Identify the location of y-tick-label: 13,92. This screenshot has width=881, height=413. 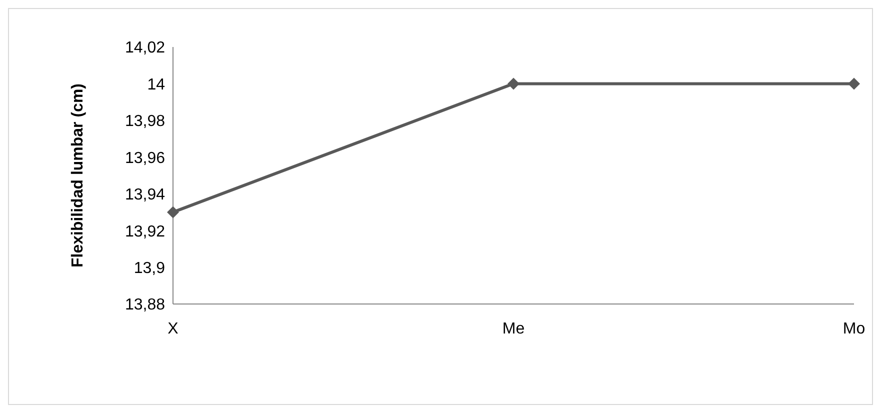
(145, 231).